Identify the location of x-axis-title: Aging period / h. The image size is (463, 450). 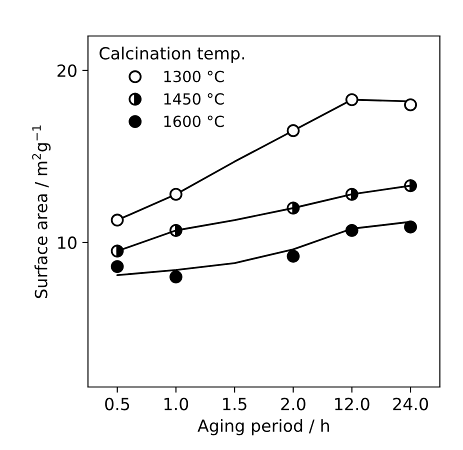
(263, 427).